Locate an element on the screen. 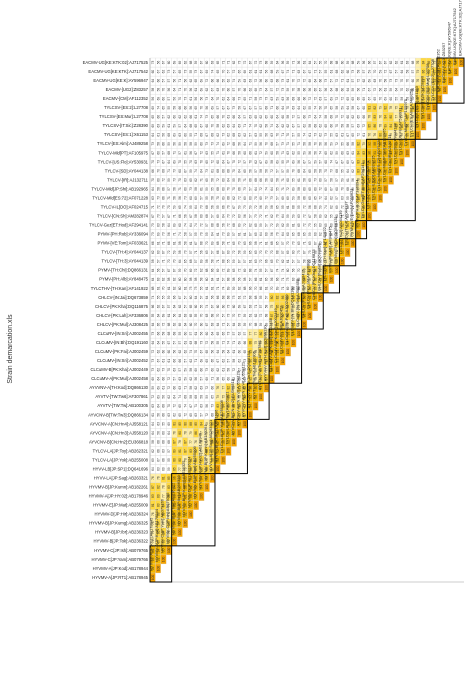 The width and height of the screenshot is (474, 699). cell-value-label: 79 is located at coordinates (380, 108).